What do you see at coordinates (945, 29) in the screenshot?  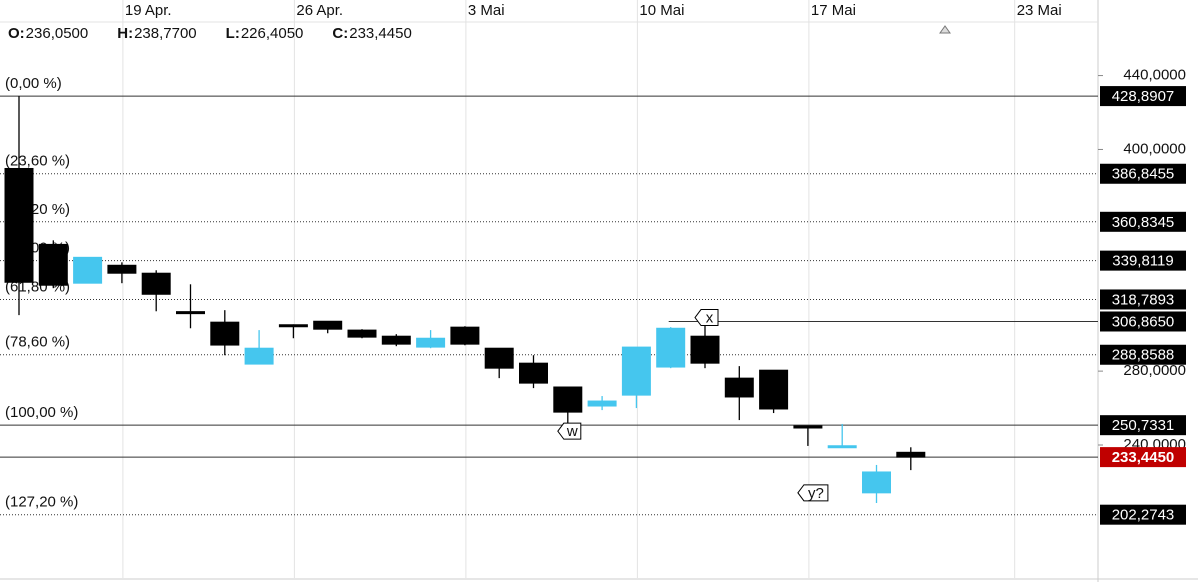 I see `scroll-handle` at bounding box center [945, 29].